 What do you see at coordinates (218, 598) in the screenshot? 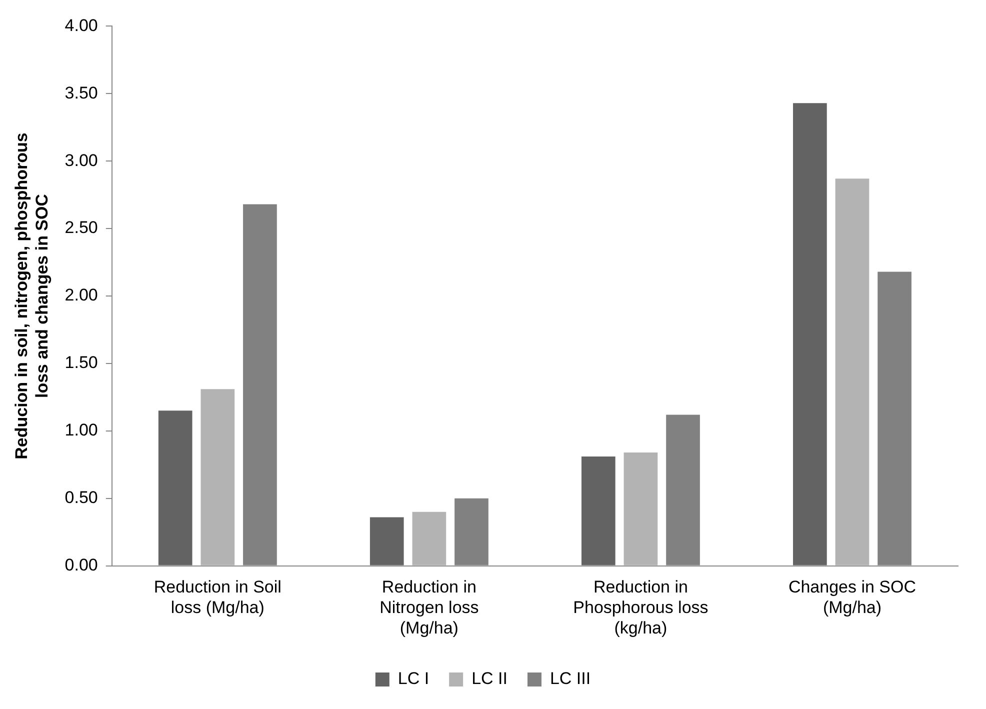
I see `x-tick-label: Reduction in Soil loss (Mg/ha)` at bounding box center [218, 598].